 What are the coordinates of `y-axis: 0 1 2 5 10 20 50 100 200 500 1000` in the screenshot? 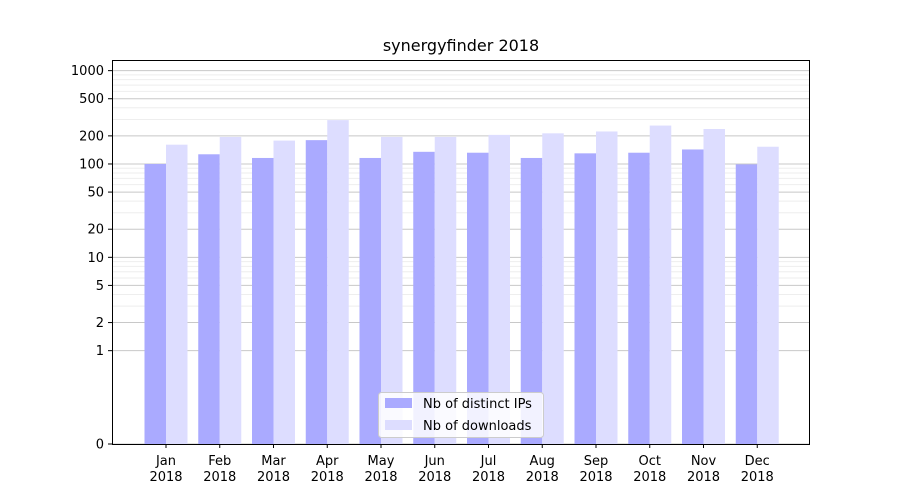 It's located at (91, 258).